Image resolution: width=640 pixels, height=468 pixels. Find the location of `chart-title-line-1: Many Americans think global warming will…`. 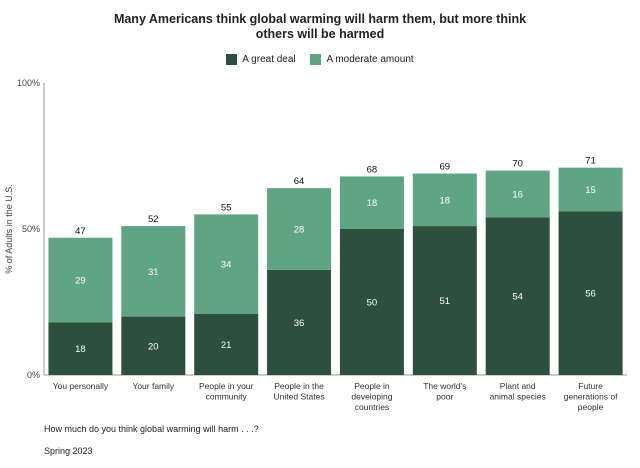

chart-title-line-1: Many Americans think global warming will… is located at coordinates (320, 19).